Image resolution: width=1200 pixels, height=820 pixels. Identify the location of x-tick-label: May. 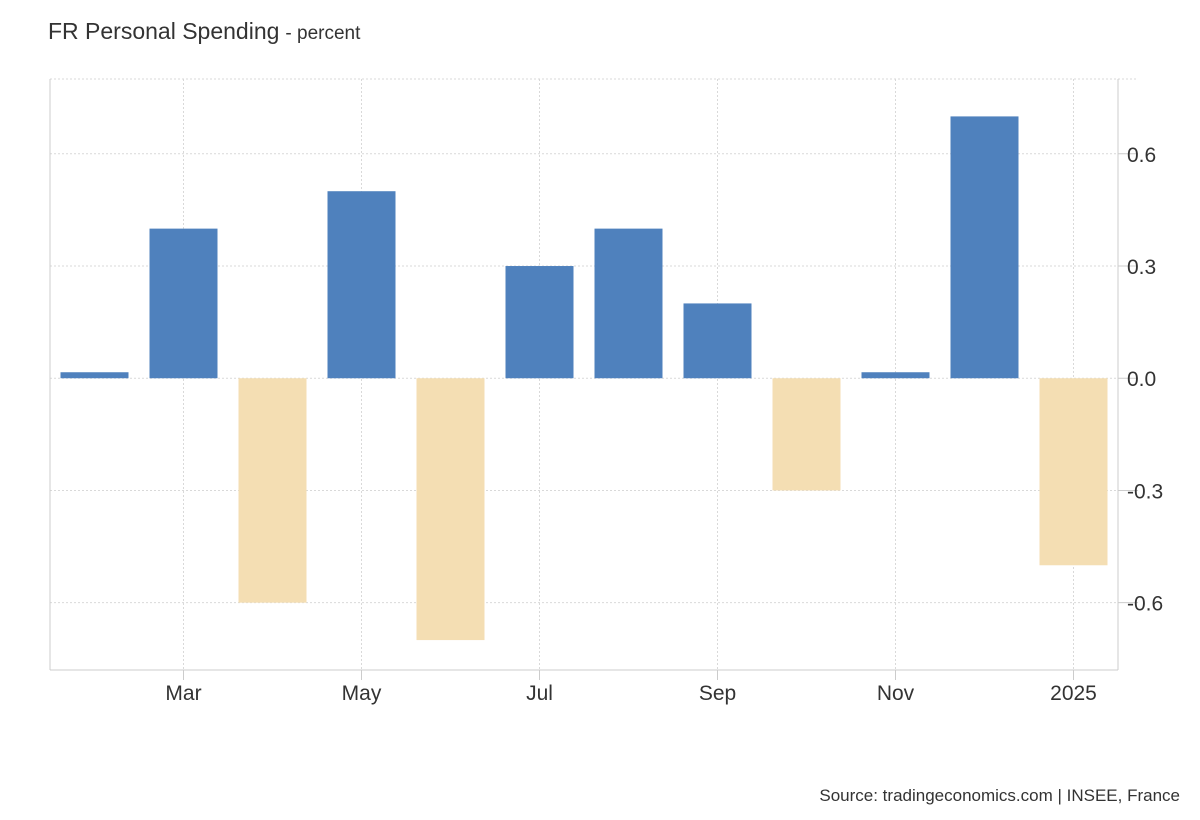
(362, 693).